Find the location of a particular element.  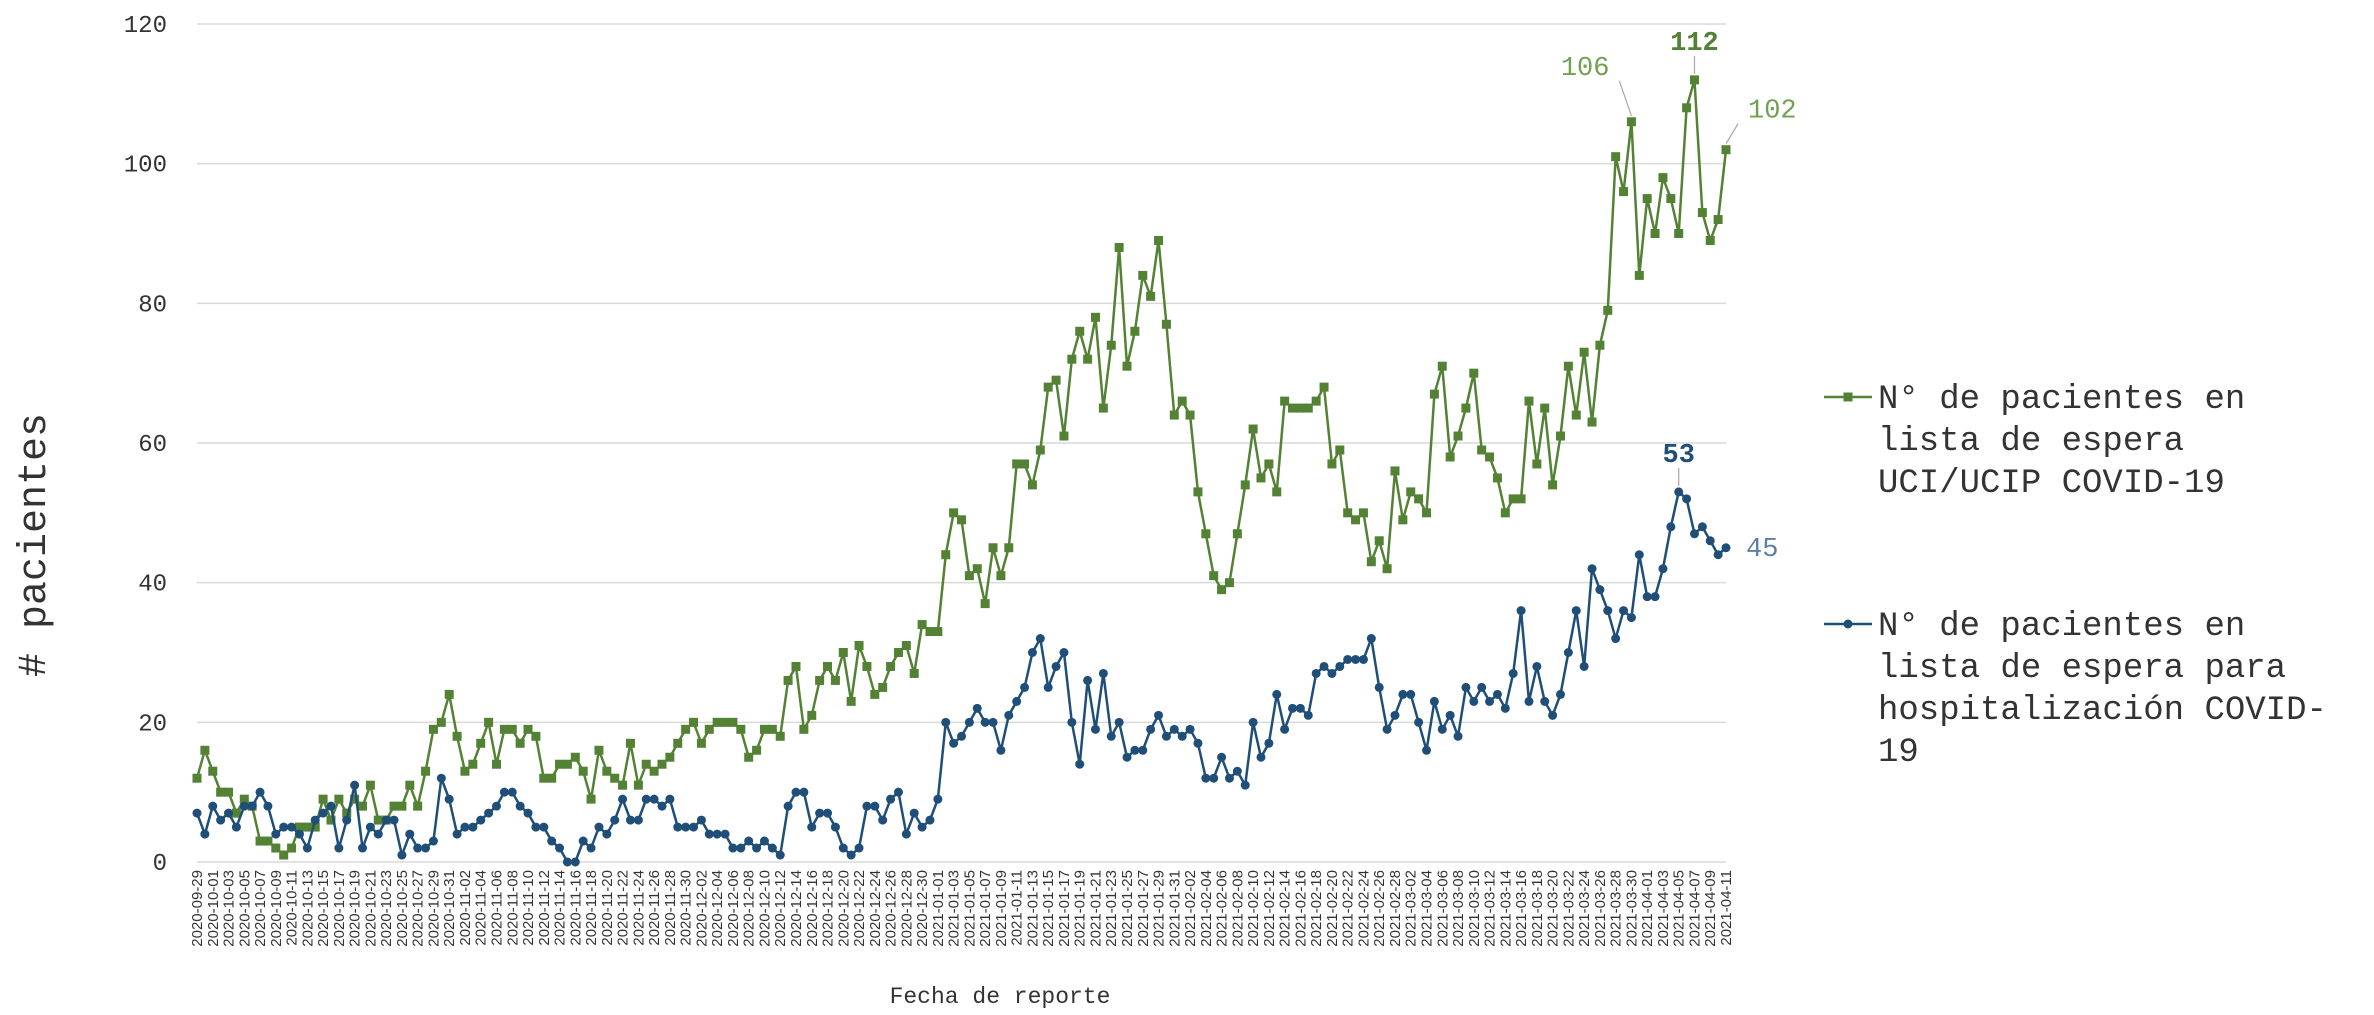

x-tick-label: 2021-02-20 is located at coordinates (1332, 908).